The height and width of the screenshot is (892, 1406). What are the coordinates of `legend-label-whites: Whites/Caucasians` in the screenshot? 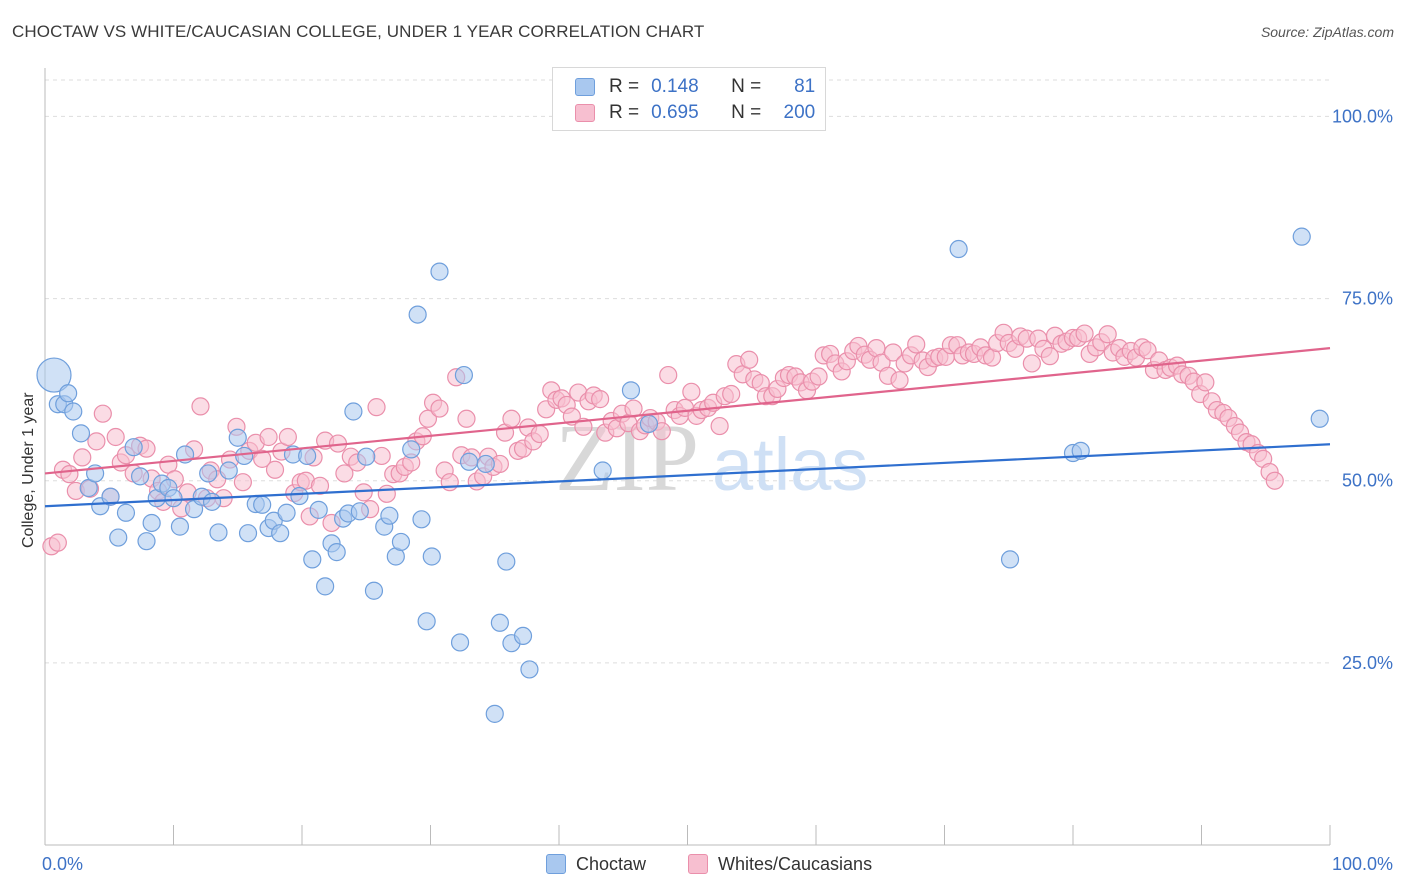 It's located at (795, 863).